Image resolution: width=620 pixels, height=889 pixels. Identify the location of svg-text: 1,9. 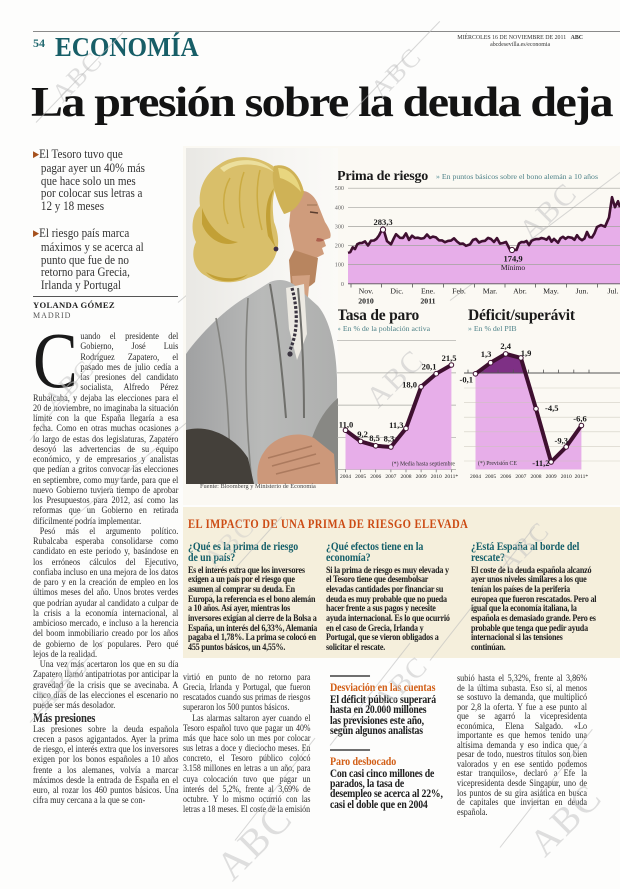
(526, 353).